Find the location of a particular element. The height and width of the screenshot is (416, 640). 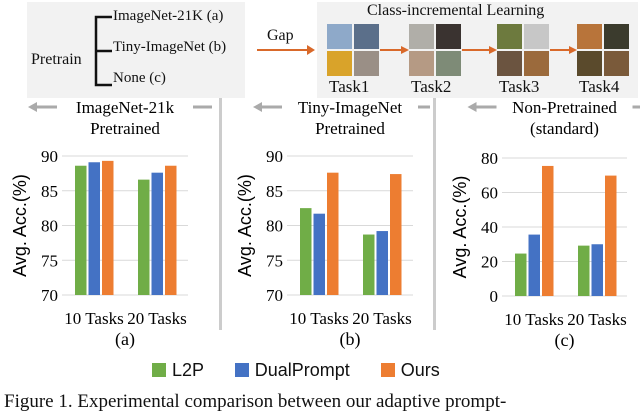

task-label: Task1 is located at coordinates (349, 86).